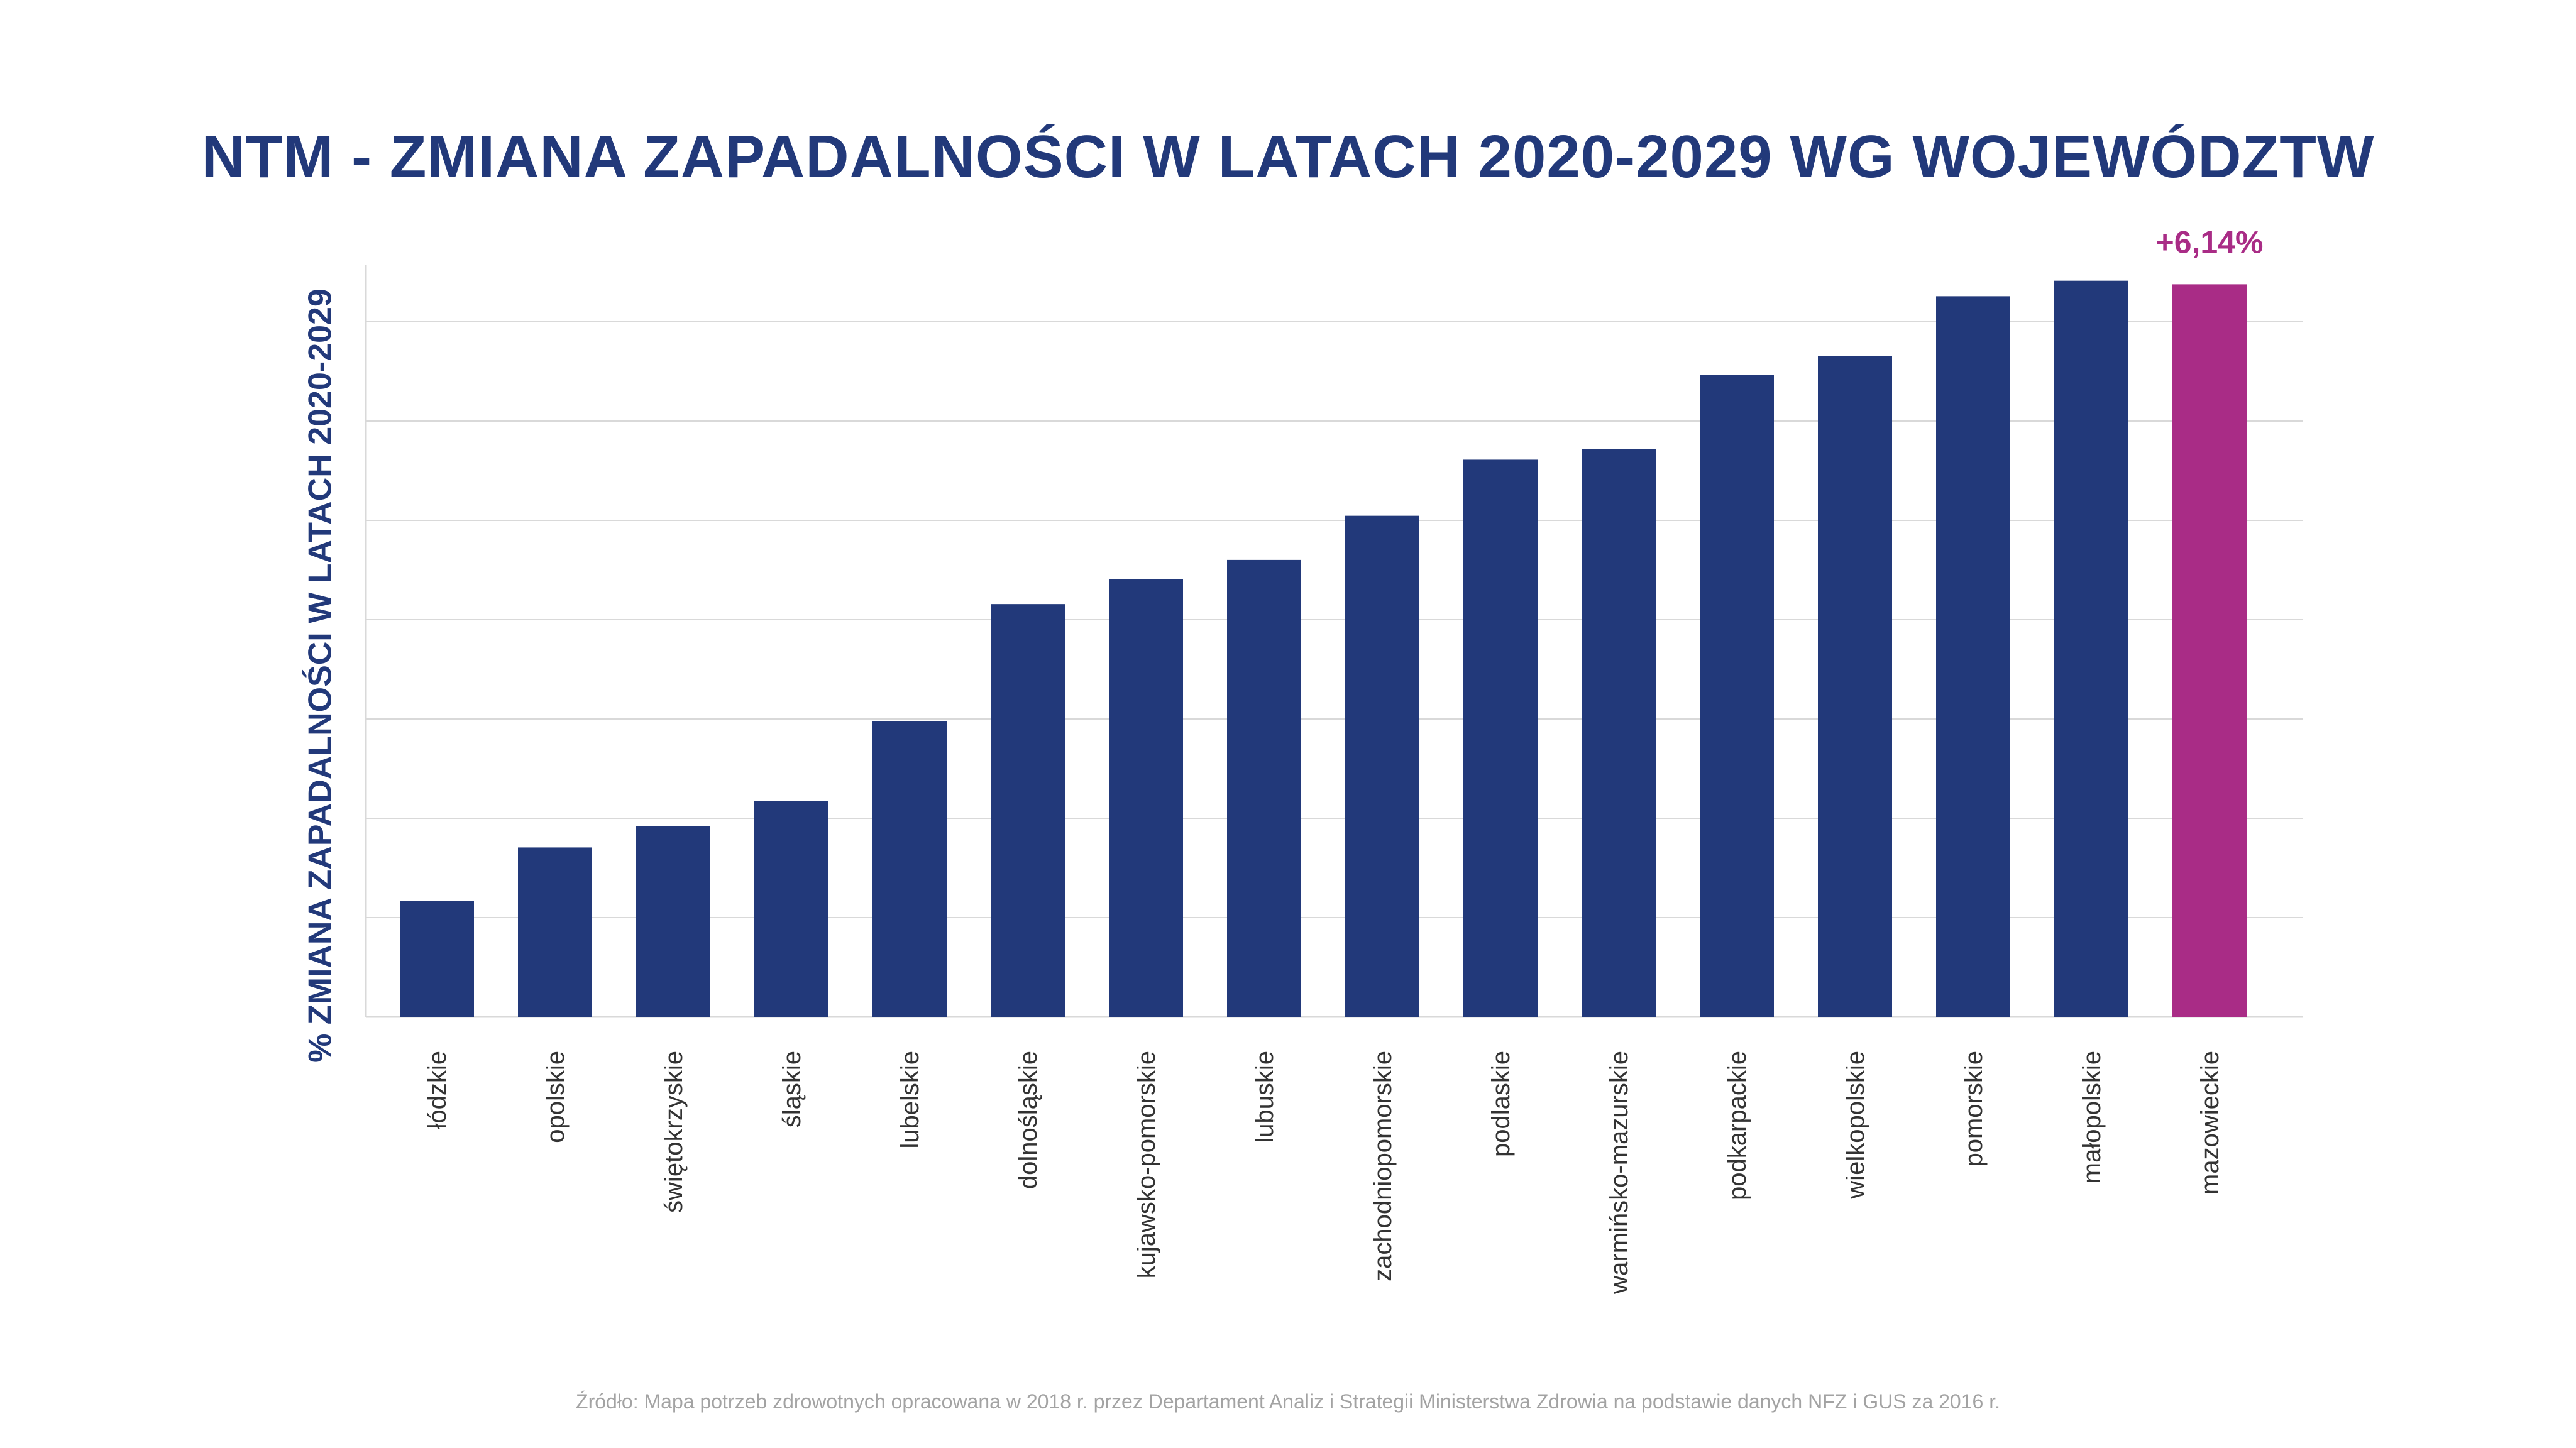  Describe the element at coordinates (1501, 738) in the screenshot. I see `bar-podlaskie` at that location.